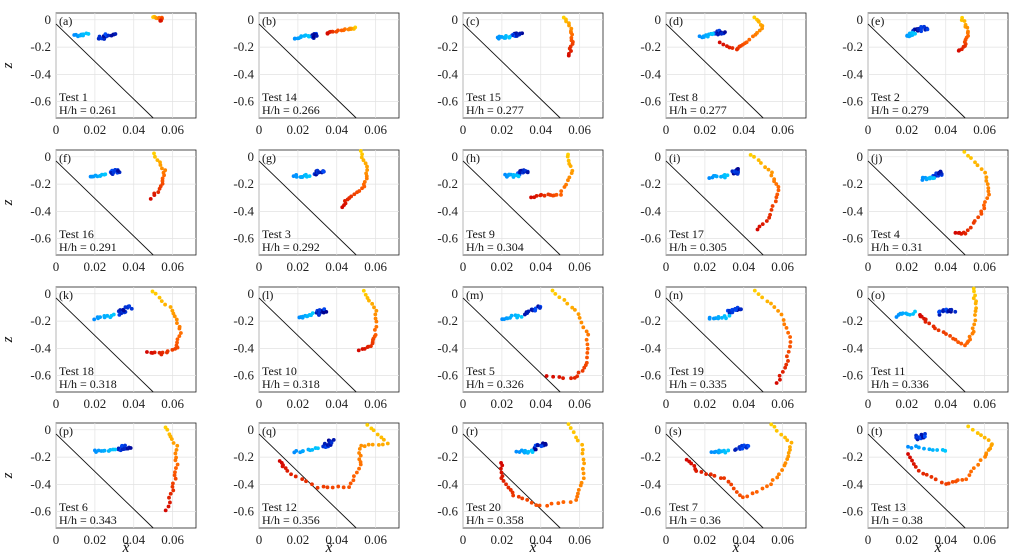 Image resolution: width=1018 pixels, height=557 pixels. Describe the element at coordinates (666, 129) in the screenshot. I see `x-tick-label: 0` at that location.